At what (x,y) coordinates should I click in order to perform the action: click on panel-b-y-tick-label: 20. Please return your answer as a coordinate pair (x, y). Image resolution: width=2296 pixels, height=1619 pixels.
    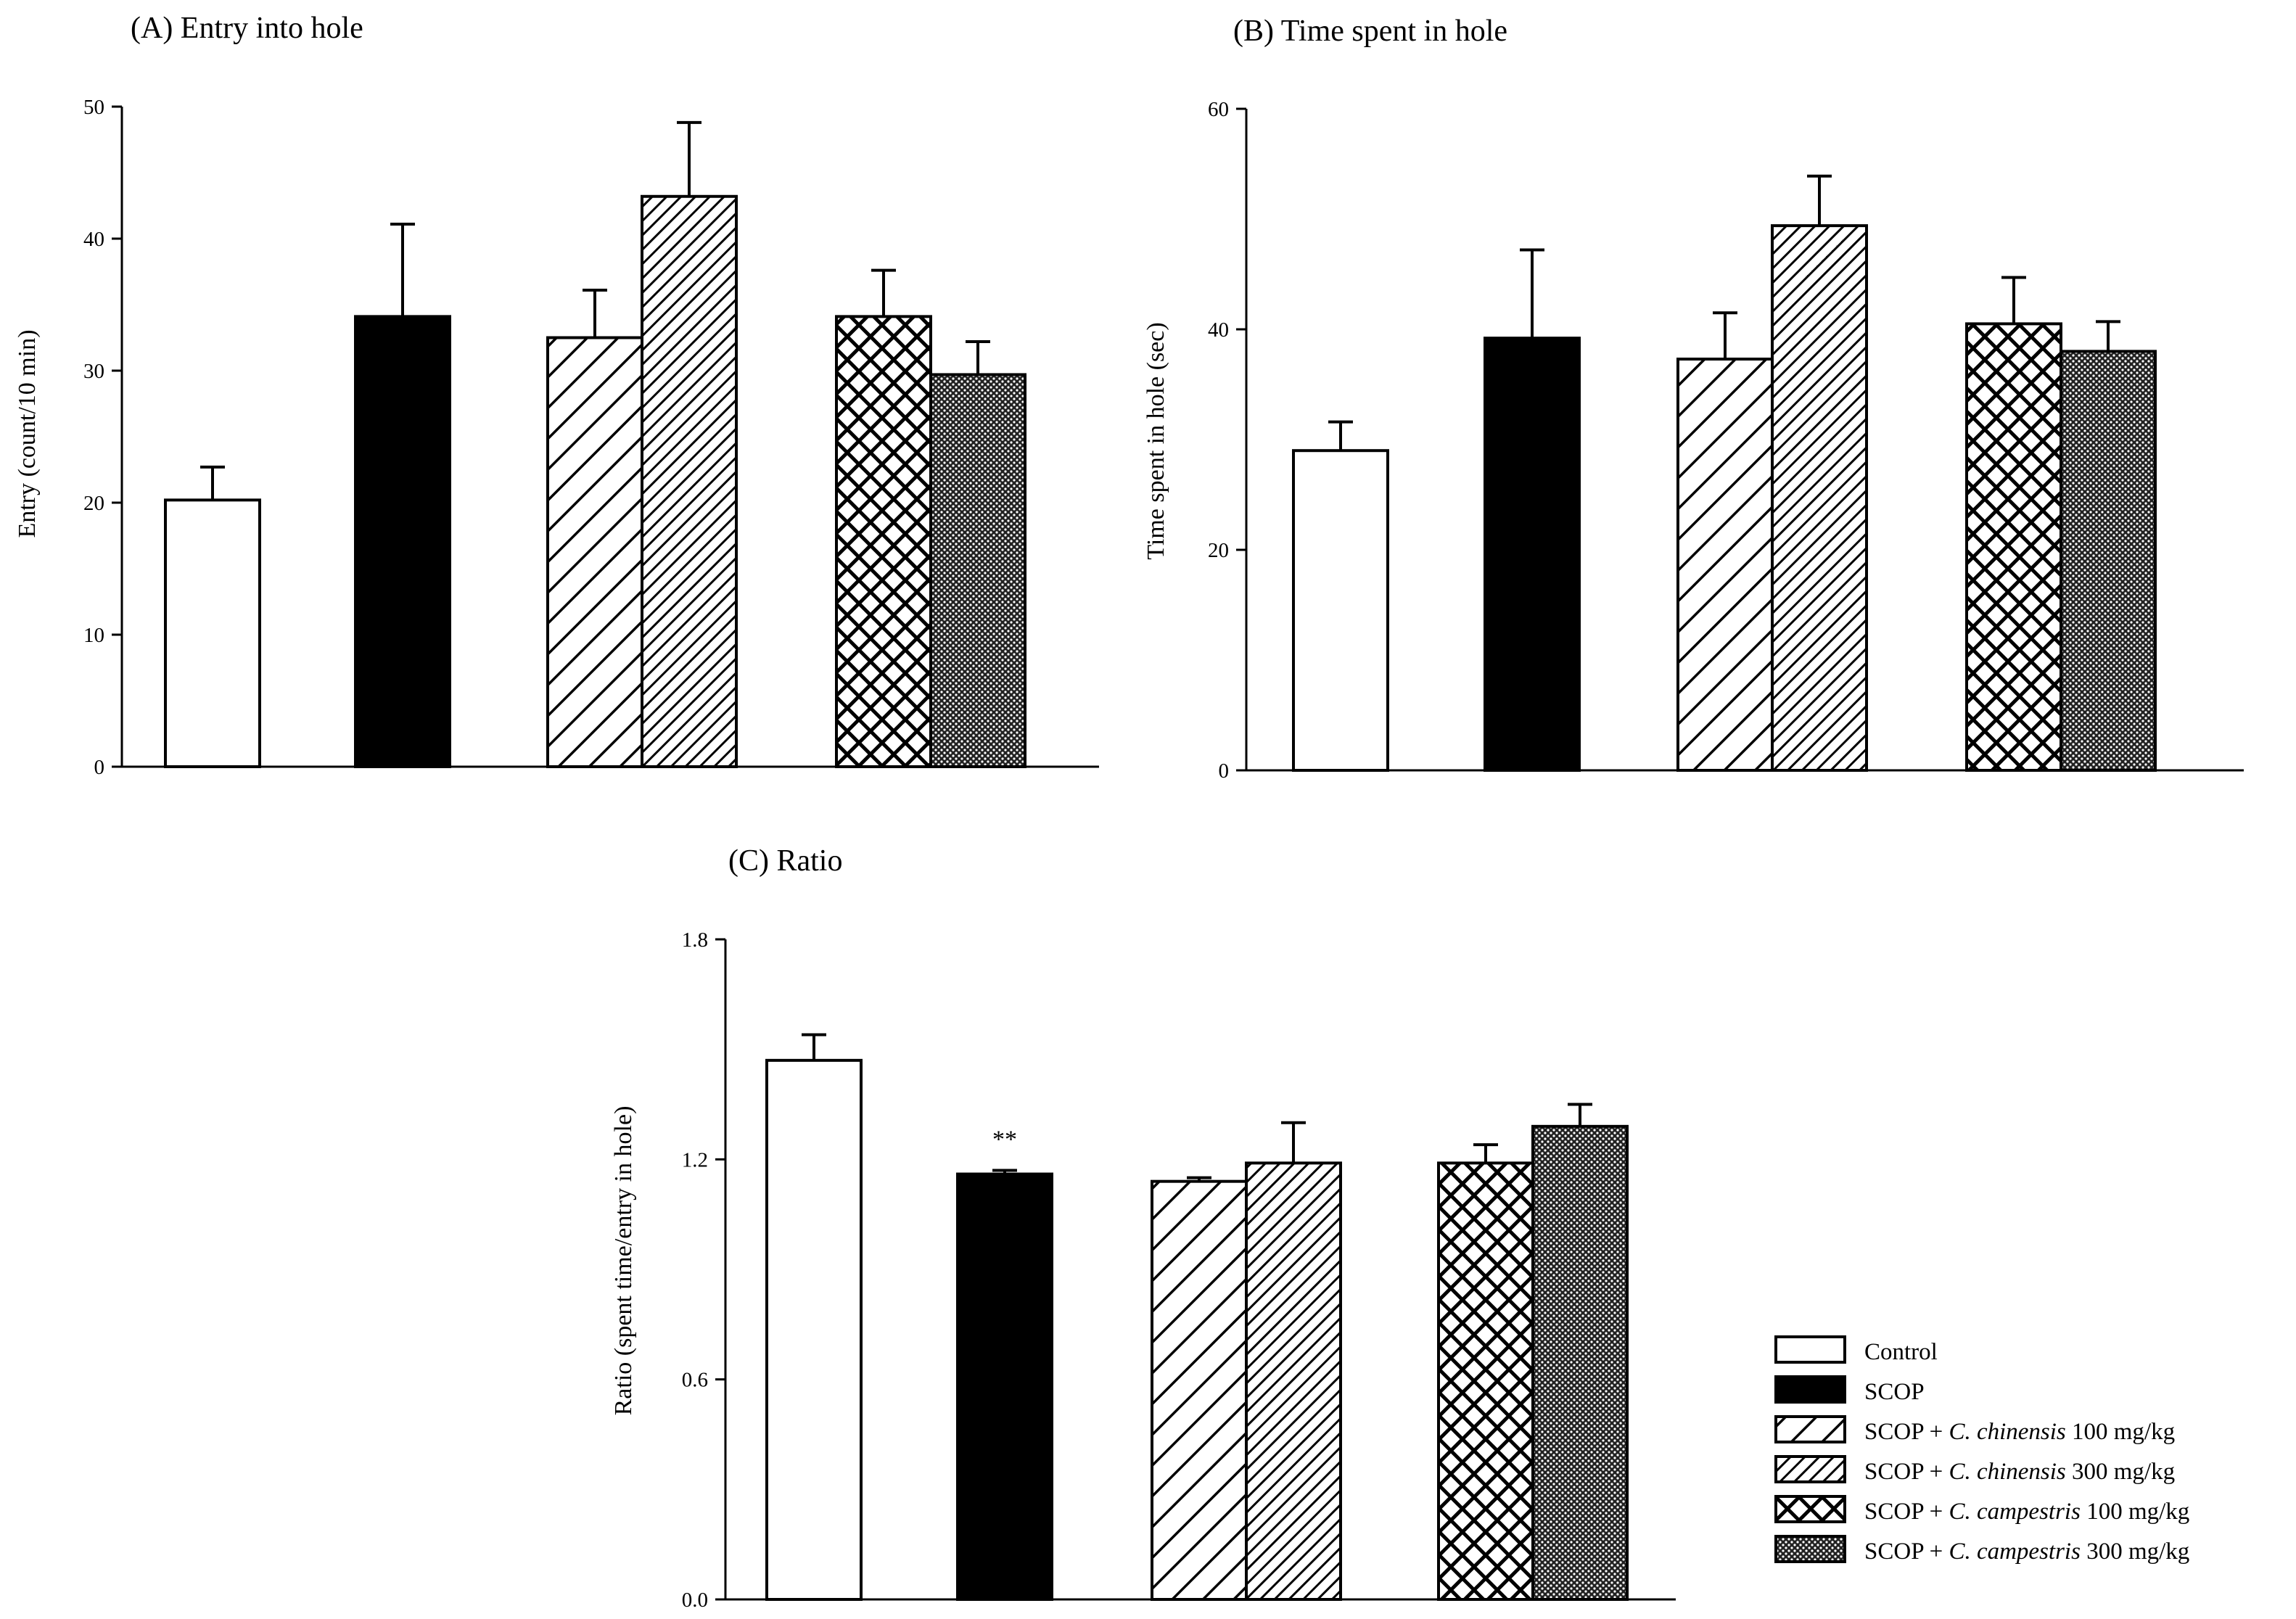
    Looking at the image, I should click on (1218, 550).